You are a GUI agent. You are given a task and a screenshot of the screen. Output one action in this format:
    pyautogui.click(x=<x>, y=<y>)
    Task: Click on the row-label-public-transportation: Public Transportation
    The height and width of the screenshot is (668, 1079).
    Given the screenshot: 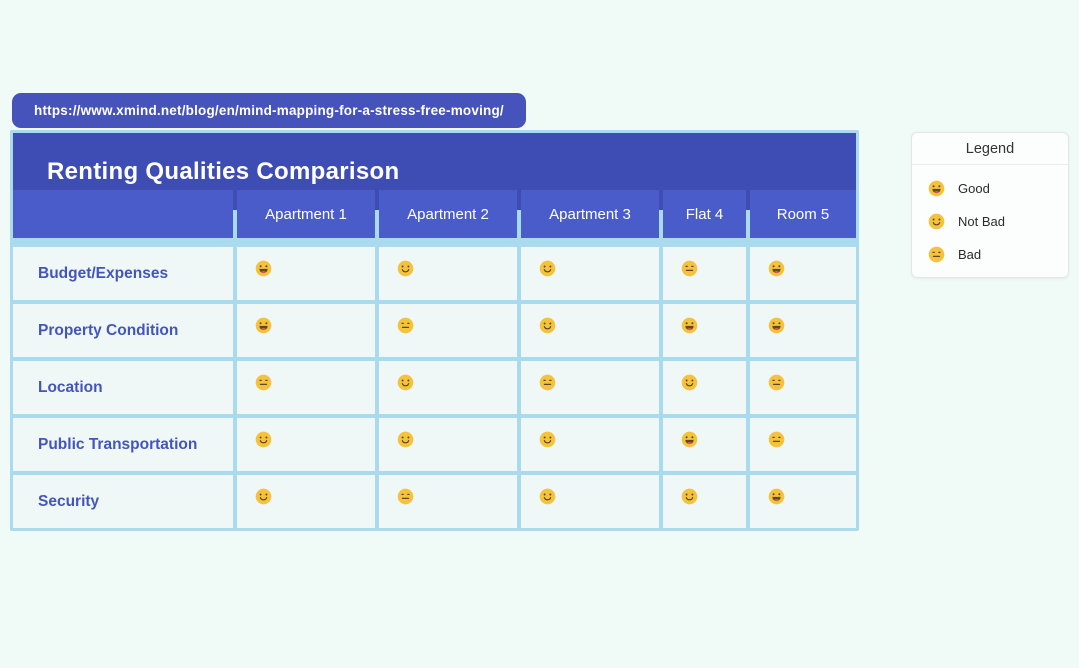 What is the action you would take?
    pyautogui.click(x=123, y=444)
    